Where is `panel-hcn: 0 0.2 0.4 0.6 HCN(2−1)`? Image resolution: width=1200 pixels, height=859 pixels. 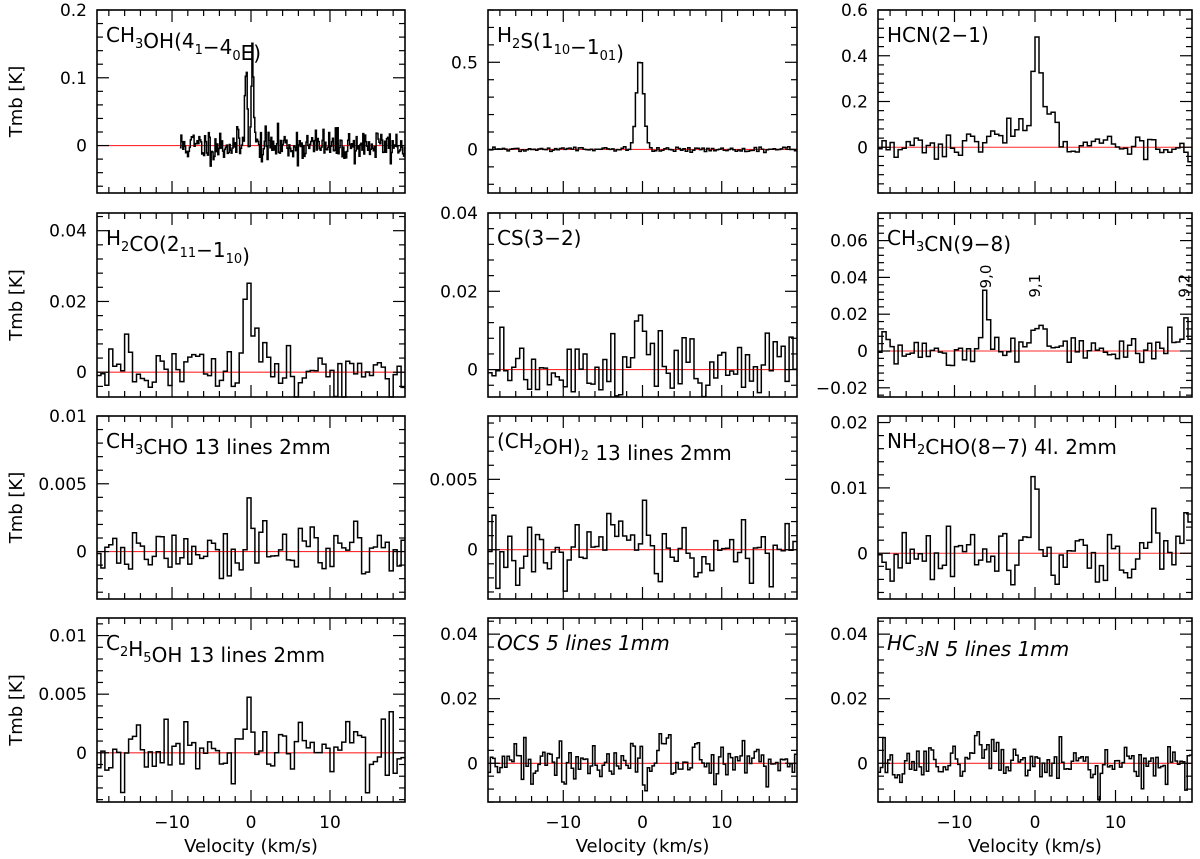 panel-hcn: 0 0.2 0.4 0.6 HCN(2−1) is located at coordinates (1017, 97).